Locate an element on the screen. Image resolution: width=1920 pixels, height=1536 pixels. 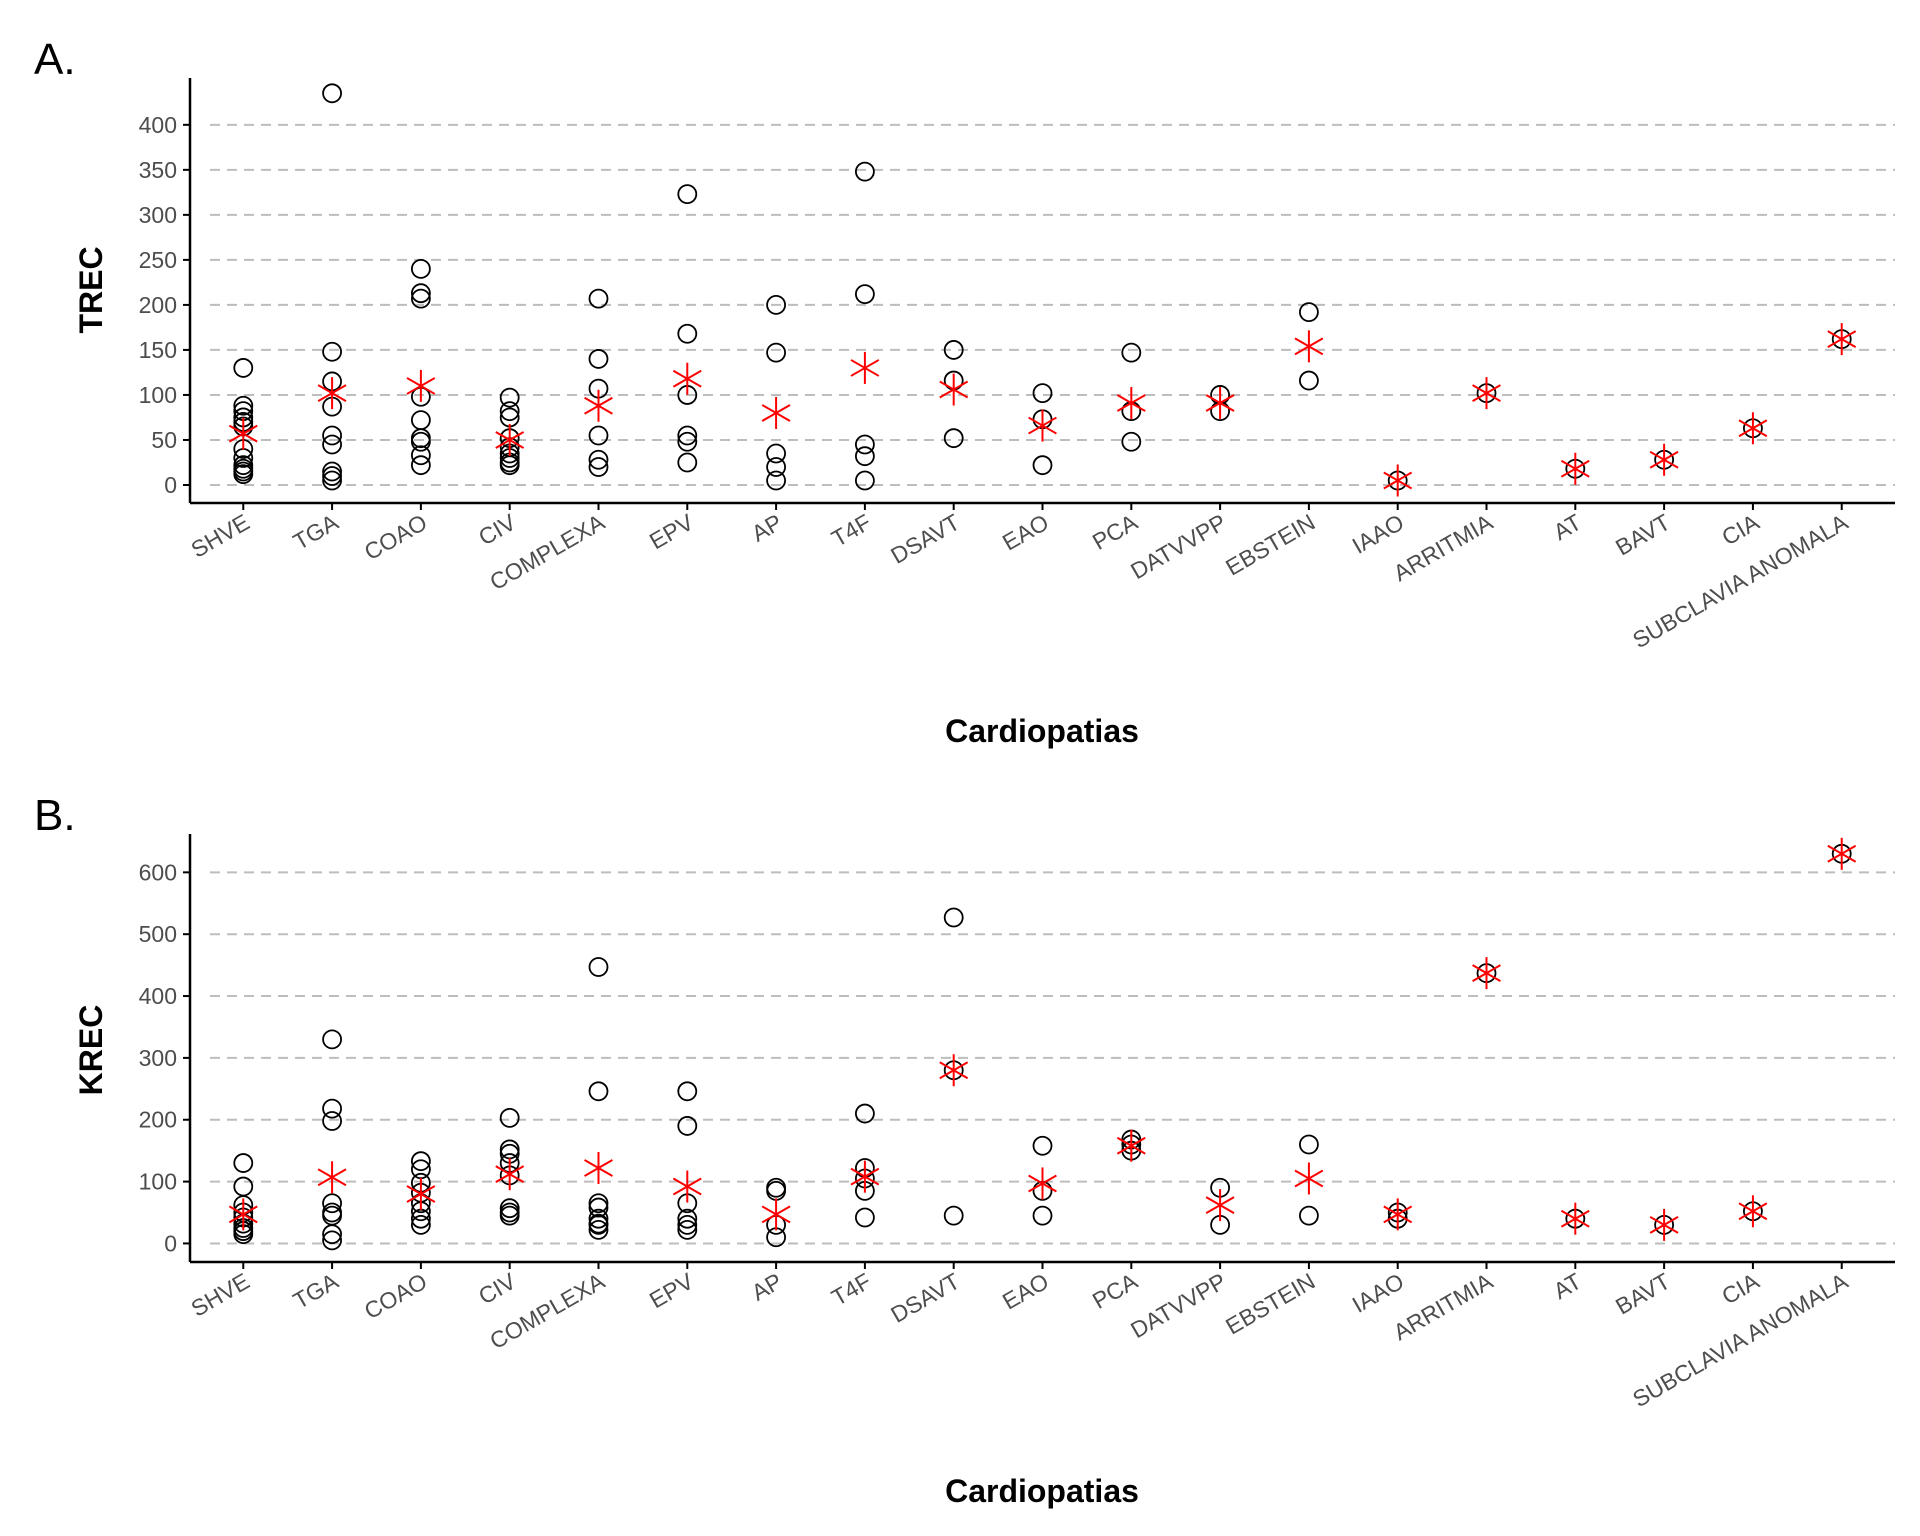
panel-a-mean-tga is located at coordinates (332, 393).